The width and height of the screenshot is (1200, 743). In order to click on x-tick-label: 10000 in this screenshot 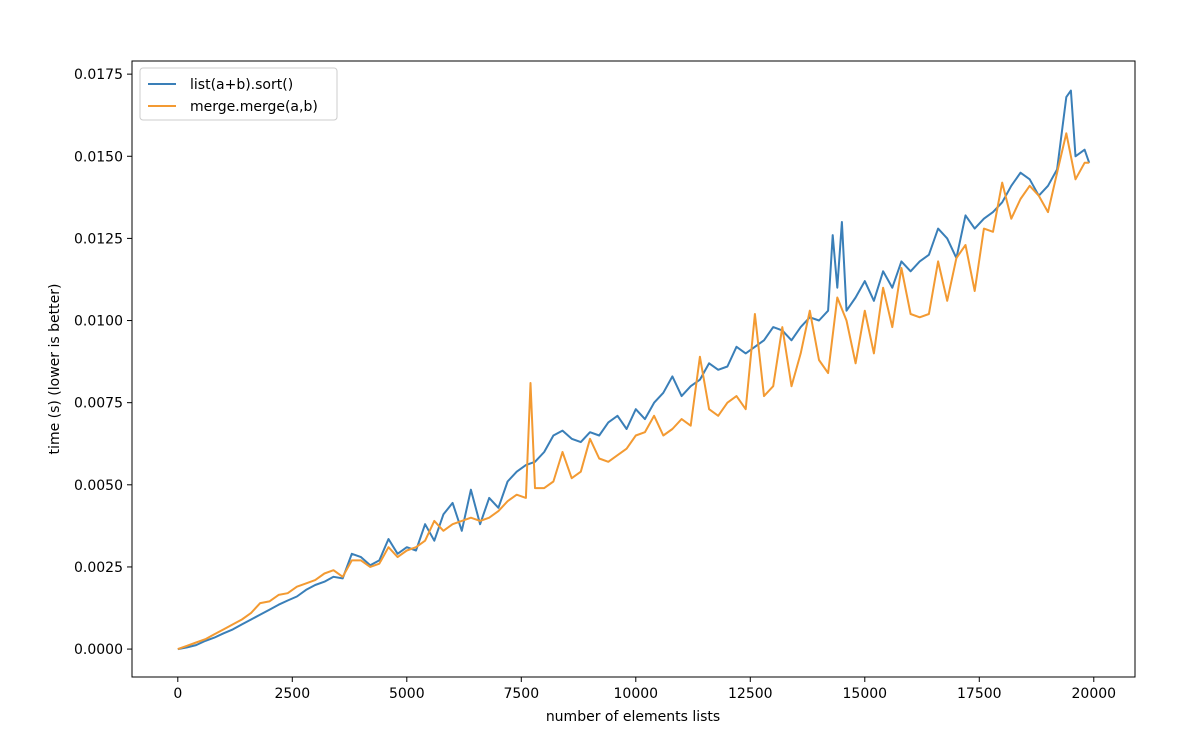, I will do `click(636, 694)`.